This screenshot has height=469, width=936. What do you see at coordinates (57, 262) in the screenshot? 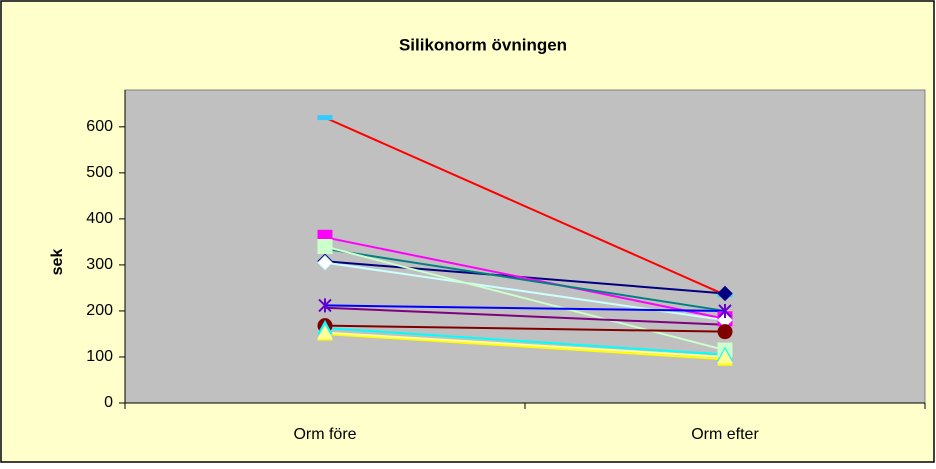
I see `y-axis-label: sek` at bounding box center [57, 262].